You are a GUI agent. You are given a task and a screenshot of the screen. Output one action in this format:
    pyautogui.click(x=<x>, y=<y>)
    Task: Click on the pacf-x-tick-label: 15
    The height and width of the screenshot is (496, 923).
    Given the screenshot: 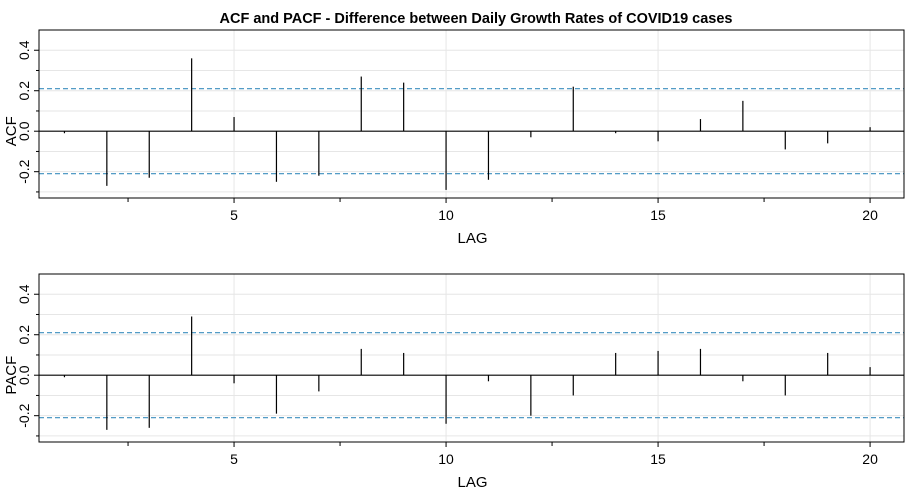 What is the action you would take?
    pyautogui.click(x=658, y=459)
    